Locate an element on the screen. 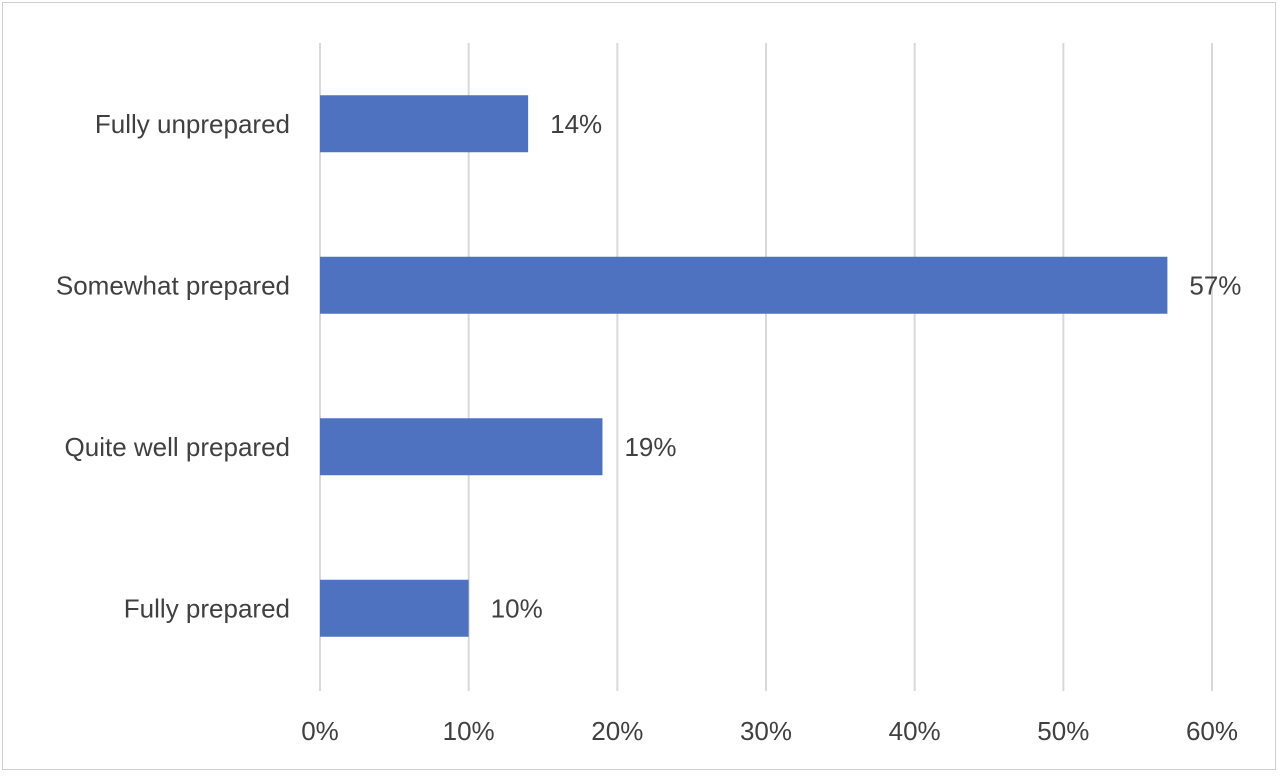 Image resolution: width=1280 pixels, height=776 pixels. x-tick-label: 20% is located at coordinates (617, 731).